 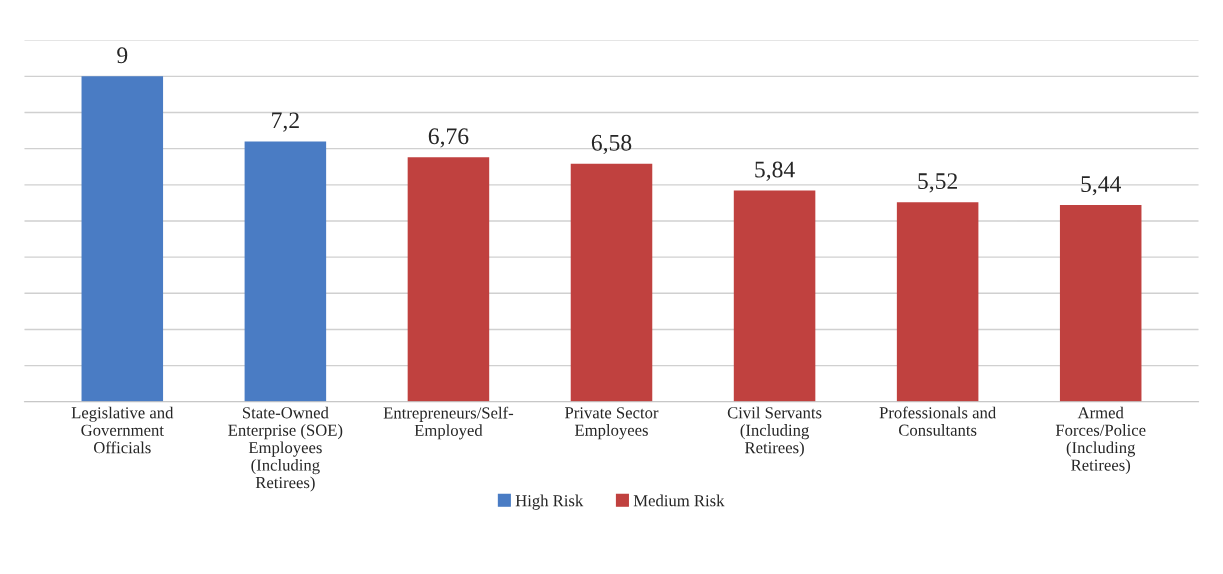 What do you see at coordinates (448, 423) in the screenshot?
I see `x-tick-label: Entrepreneurs/Self- Employed` at bounding box center [448, 423].